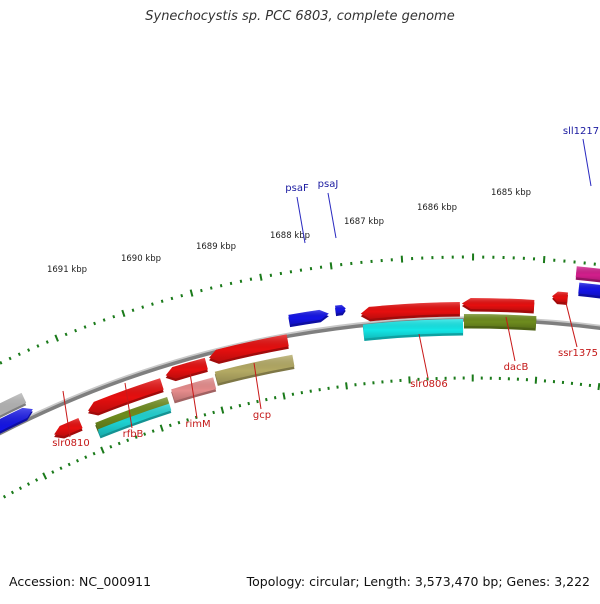  Describe the element at coordinates (67, 270) in the screenshot. I see `ruler-tick-label: 1691 kbp` at that location.